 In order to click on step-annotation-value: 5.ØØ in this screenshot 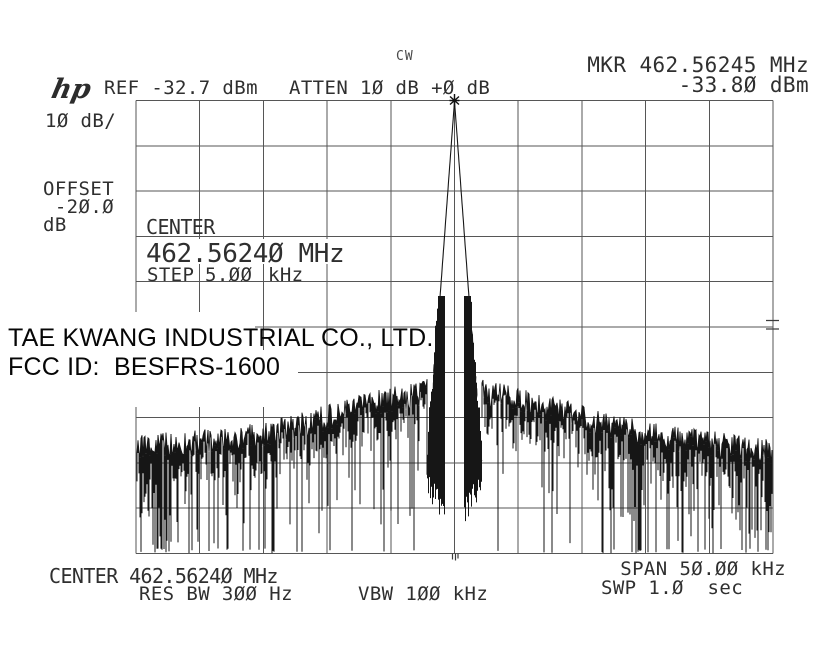, I will do `click(229, 275)`.